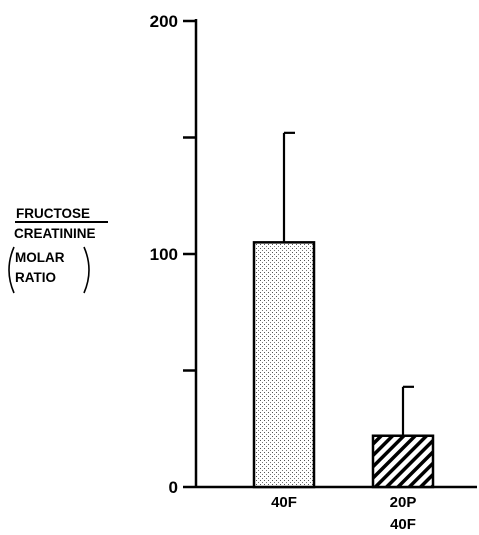 This screenshot has height=535, width=479. I want to click on y-axis-title-unit-line2: RATIO, so click(35, 277).